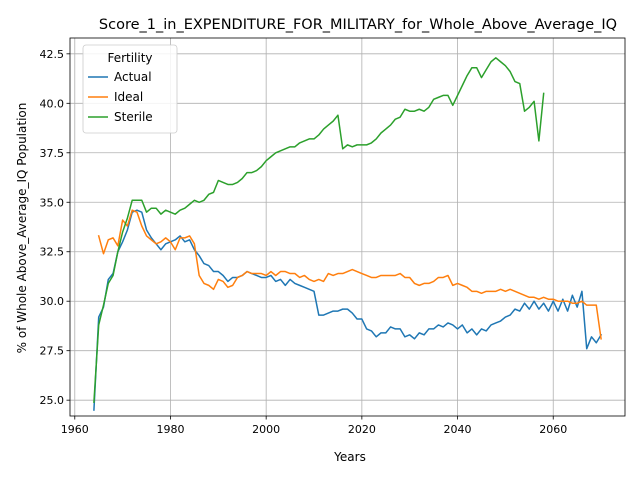  Describe the element at coordinates (52, 54) in the screenshot. I see `y-tick-label: 42.5` at that location.